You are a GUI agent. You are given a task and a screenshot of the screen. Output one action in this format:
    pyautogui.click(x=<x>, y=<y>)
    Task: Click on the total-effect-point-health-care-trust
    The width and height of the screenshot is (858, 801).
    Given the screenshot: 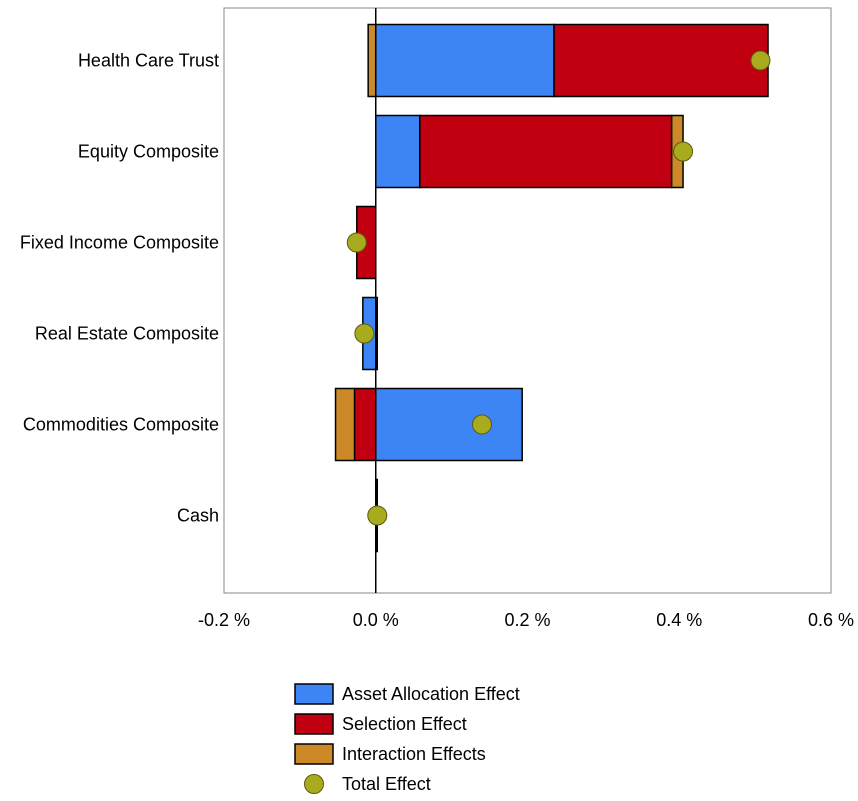 What is the action you would take?
    pyautogui.click(x=760, y=60)
    